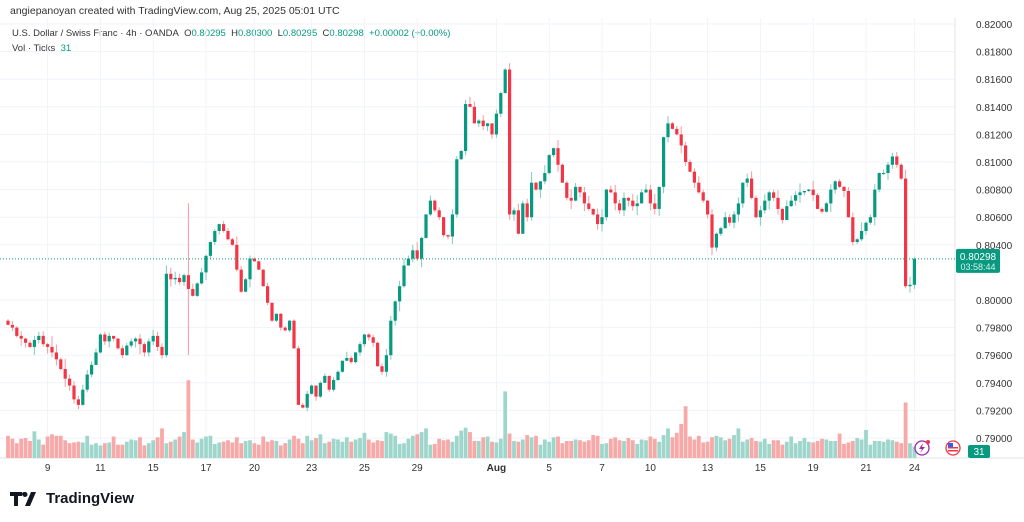 Image resolution: width=1024 pixels, height=522 pixels. I want to click on time-tick-label: 5, so click(549, 468).